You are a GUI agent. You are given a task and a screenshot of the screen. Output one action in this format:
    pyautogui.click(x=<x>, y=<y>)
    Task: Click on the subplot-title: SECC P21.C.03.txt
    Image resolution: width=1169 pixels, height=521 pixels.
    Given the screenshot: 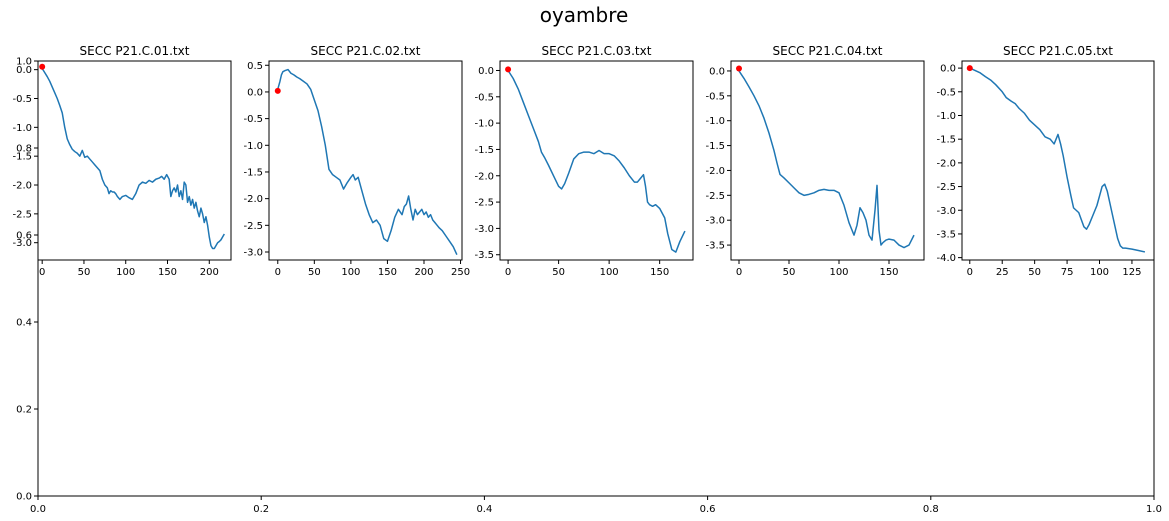 What is the action you would take?
    pyautogui.click(x=597, y=51)
    